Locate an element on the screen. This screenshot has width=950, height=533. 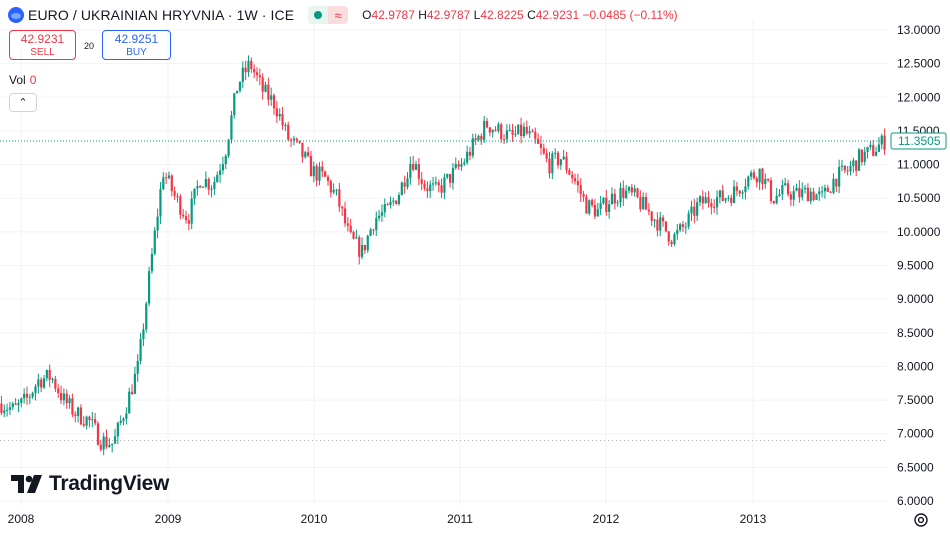
tradingview-logo: TradingView is located at coordinates (90, 484).